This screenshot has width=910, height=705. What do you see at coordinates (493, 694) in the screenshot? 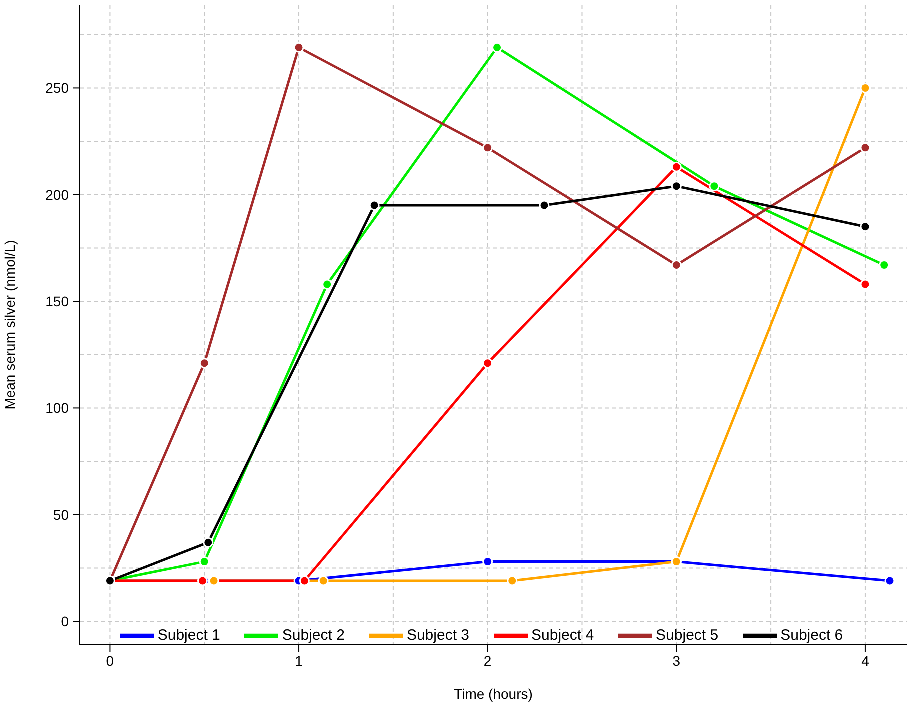
I see `x-axis-title: Time (hours)` at bounding box center [493, 694].